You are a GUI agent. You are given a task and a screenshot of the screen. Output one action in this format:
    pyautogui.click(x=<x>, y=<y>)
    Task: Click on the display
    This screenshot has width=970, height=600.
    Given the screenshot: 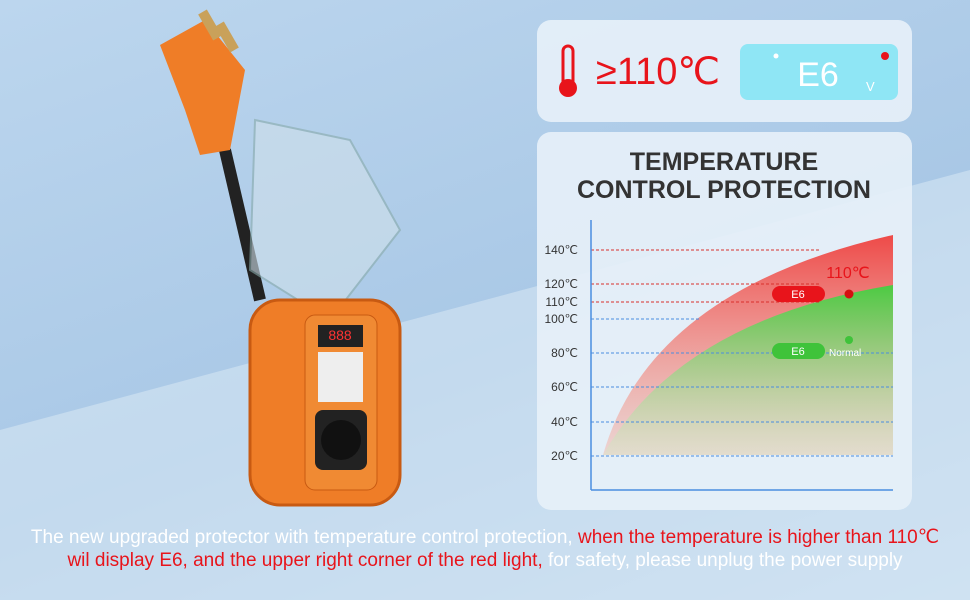 What is the action you would take?
    pyautogui.click(x=819, y=72)
    